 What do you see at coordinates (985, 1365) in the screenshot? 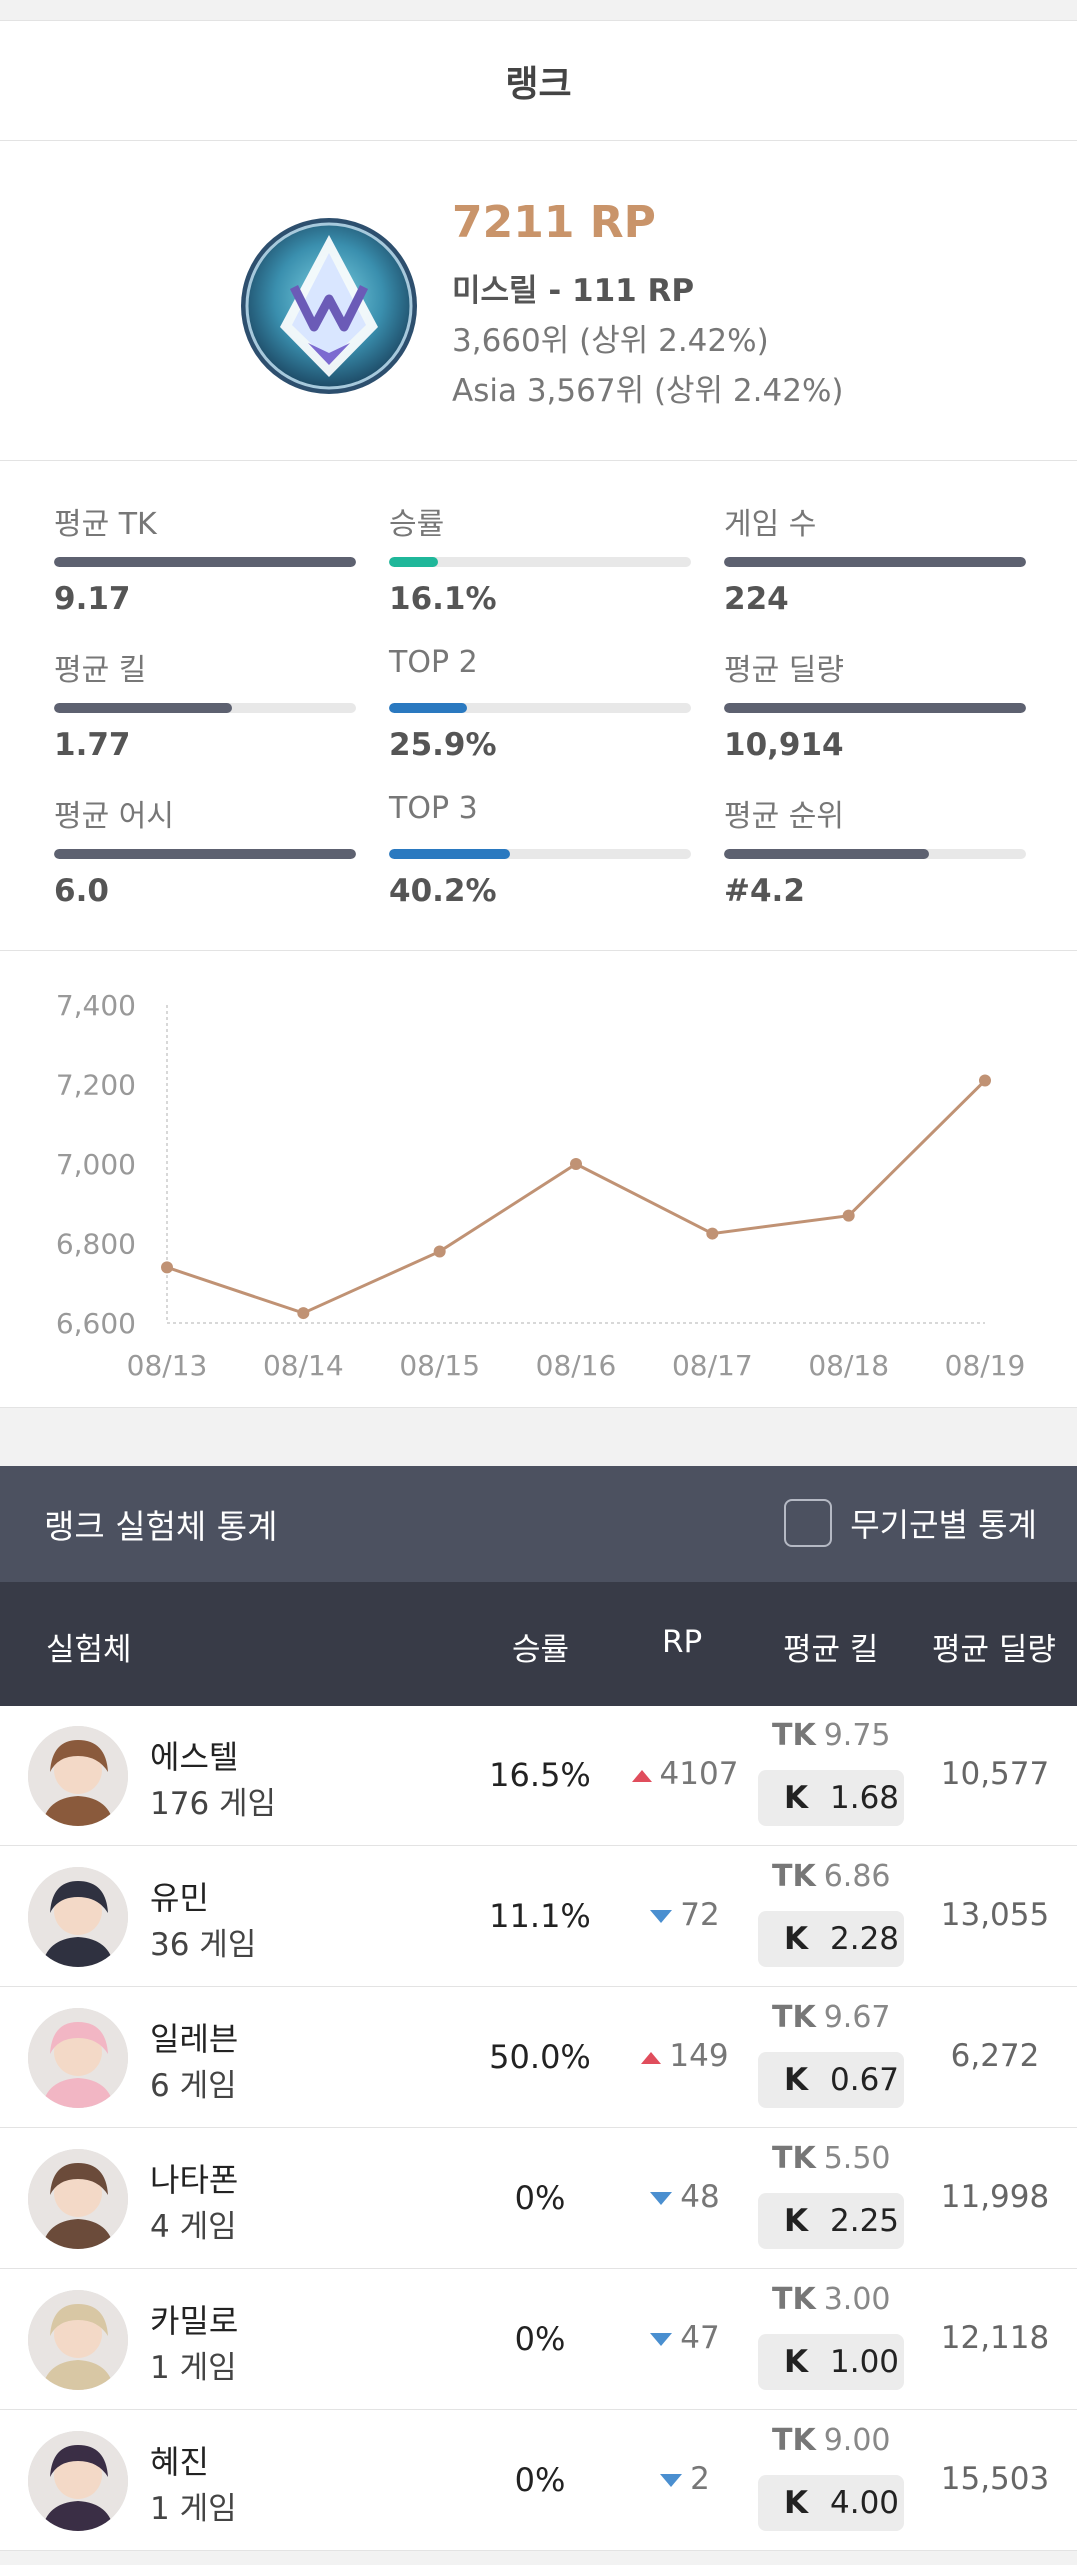
I see `x-tick-label: 08/19` at bounding box center [985, 1365].